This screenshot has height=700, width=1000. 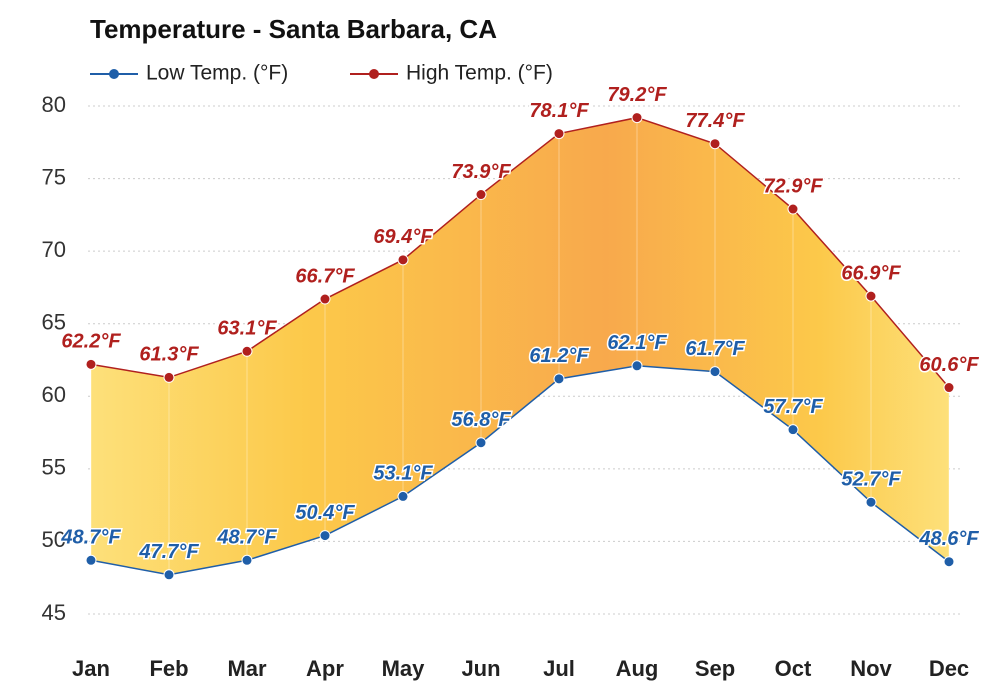 What do you see at coordinates (325, 668) in the screenshot?
I see `x-tick-label: Apr` at bounding box center [325, 668].